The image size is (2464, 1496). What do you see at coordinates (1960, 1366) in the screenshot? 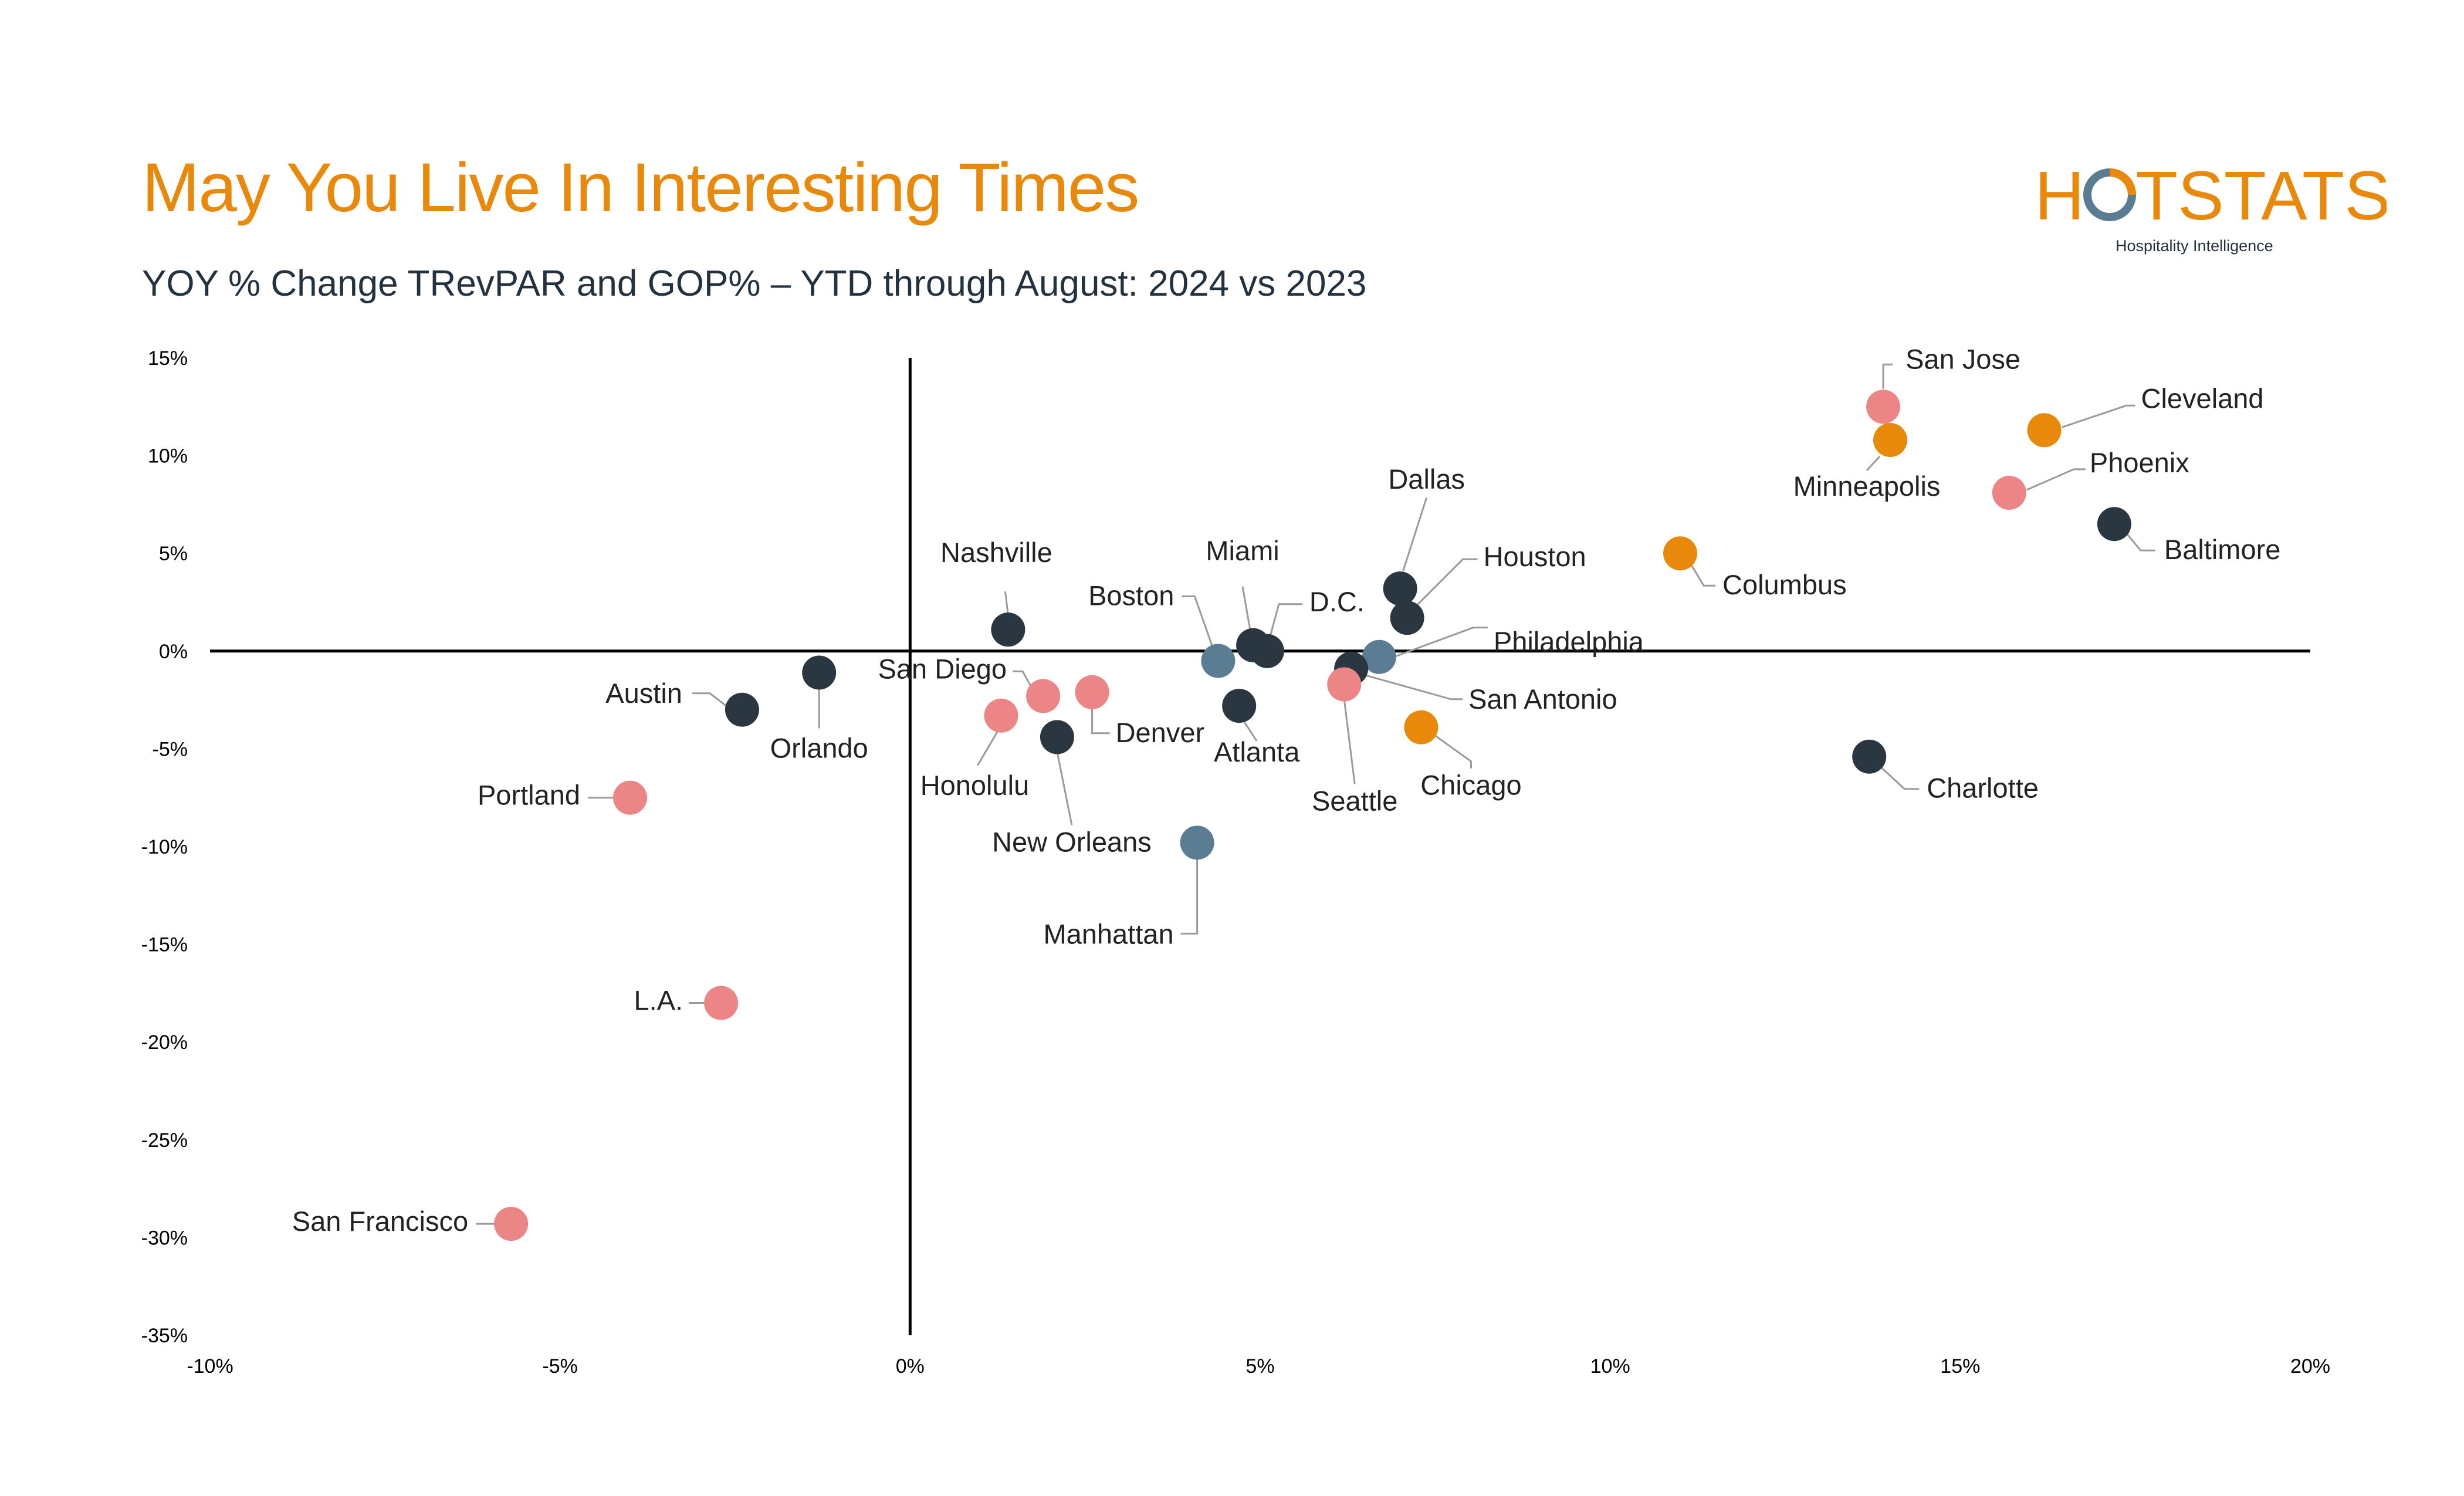
I see `x-tick-label: 15%` at bounding box center [1960, 1366].